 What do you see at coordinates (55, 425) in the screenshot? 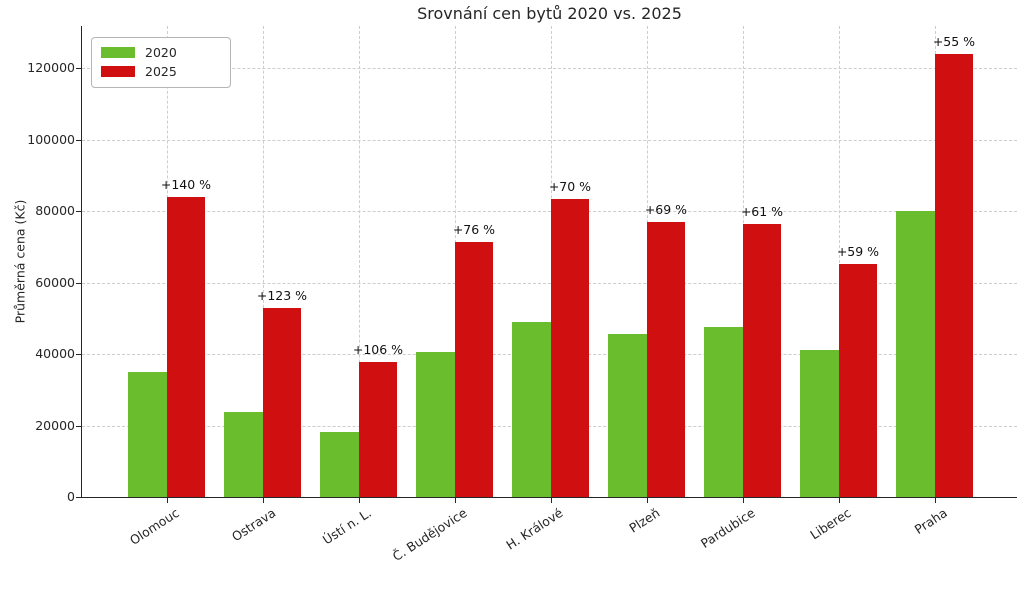
I see `y-tick-label-20000: 20000` at bounding box center [55, 425].